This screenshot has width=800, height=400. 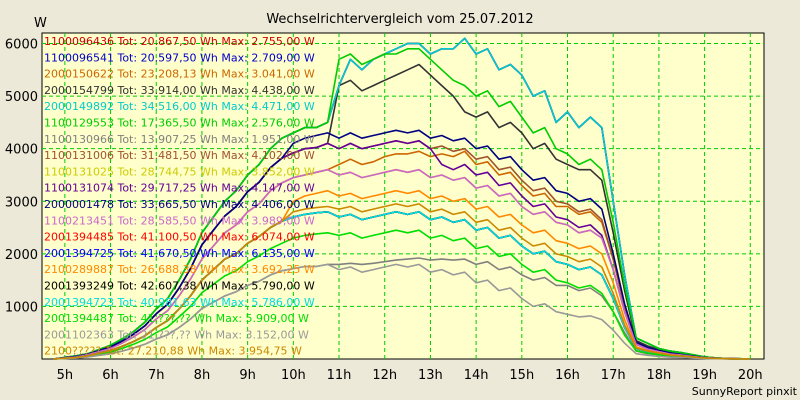 I want to click on y-tick-label: 3000, so click(x=21, y=202).